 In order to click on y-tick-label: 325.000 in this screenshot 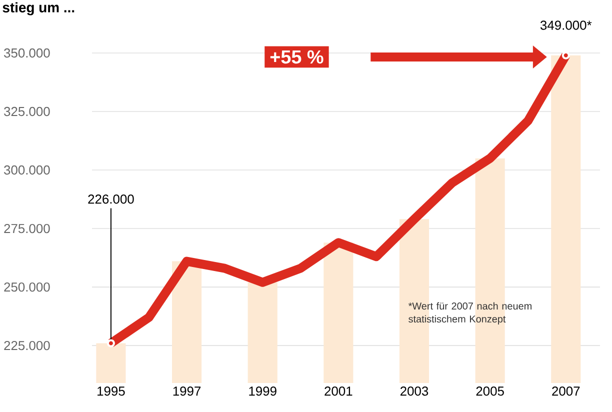, I will do `click(27, 111)`.